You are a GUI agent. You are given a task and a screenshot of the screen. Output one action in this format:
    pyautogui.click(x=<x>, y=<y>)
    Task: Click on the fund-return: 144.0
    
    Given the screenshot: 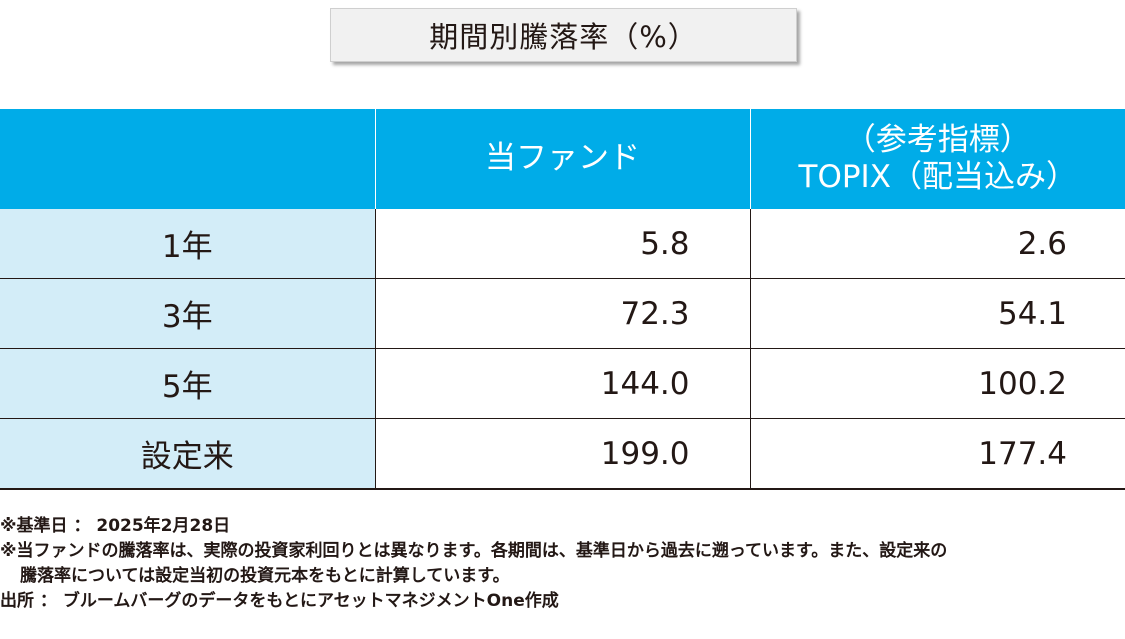 What is the action you would take?
    pyautogui.click(x=562, y=383)
    